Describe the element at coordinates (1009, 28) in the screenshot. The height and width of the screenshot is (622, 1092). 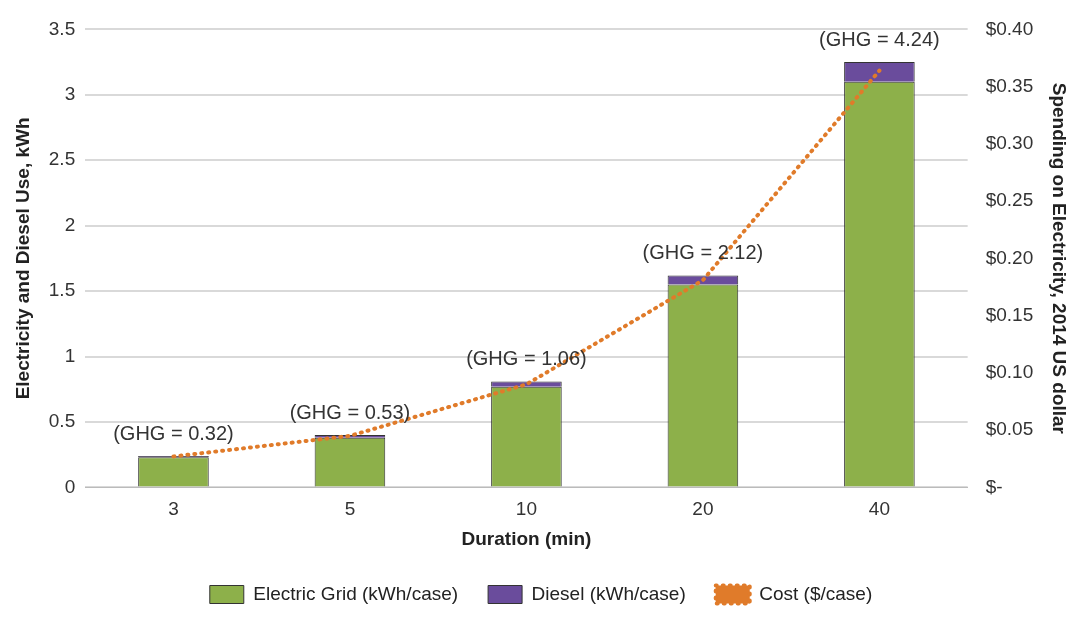
I see `y2-tick-label: $0.40` at that location.